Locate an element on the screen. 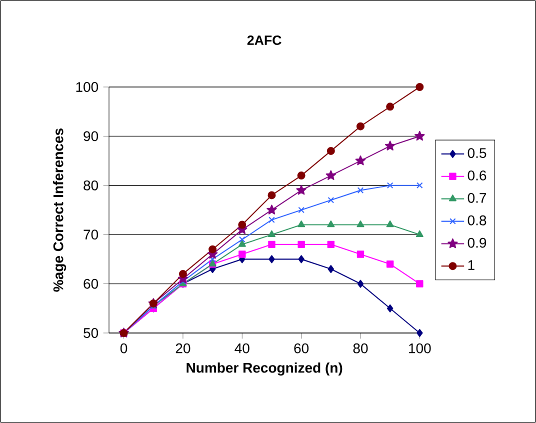 This screenshot has width=536, height=423. x-tick-label: 100 is located at coordinates (420, 348).